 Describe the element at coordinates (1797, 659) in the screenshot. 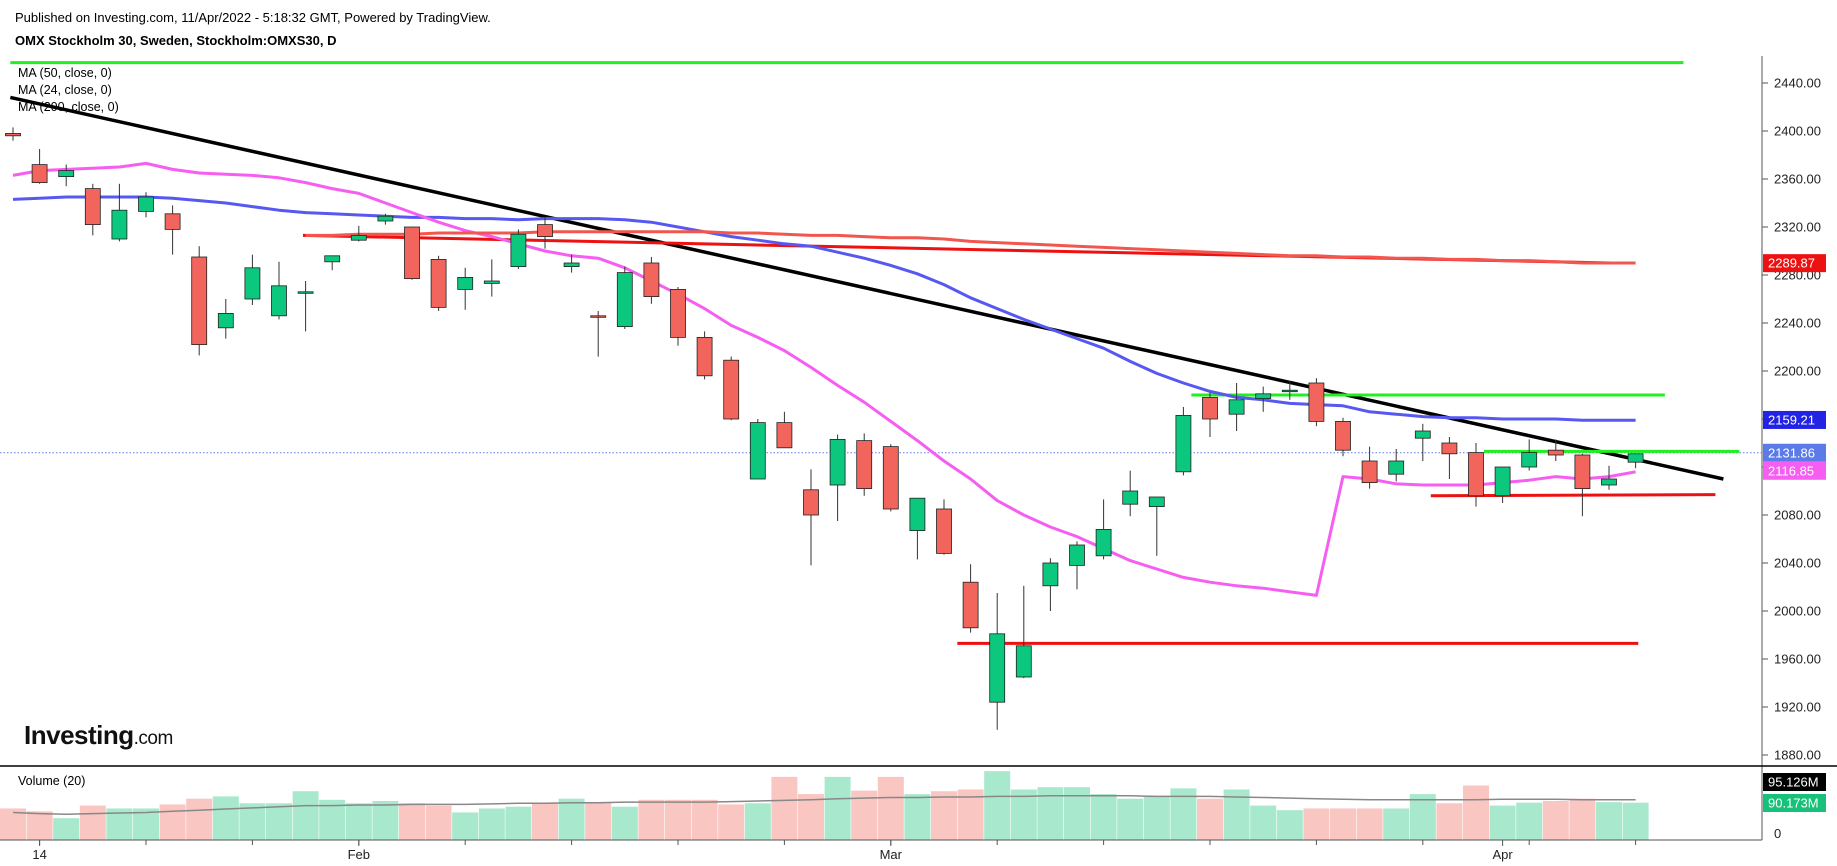

I see `y-tick-label: 1960.00` at that location.